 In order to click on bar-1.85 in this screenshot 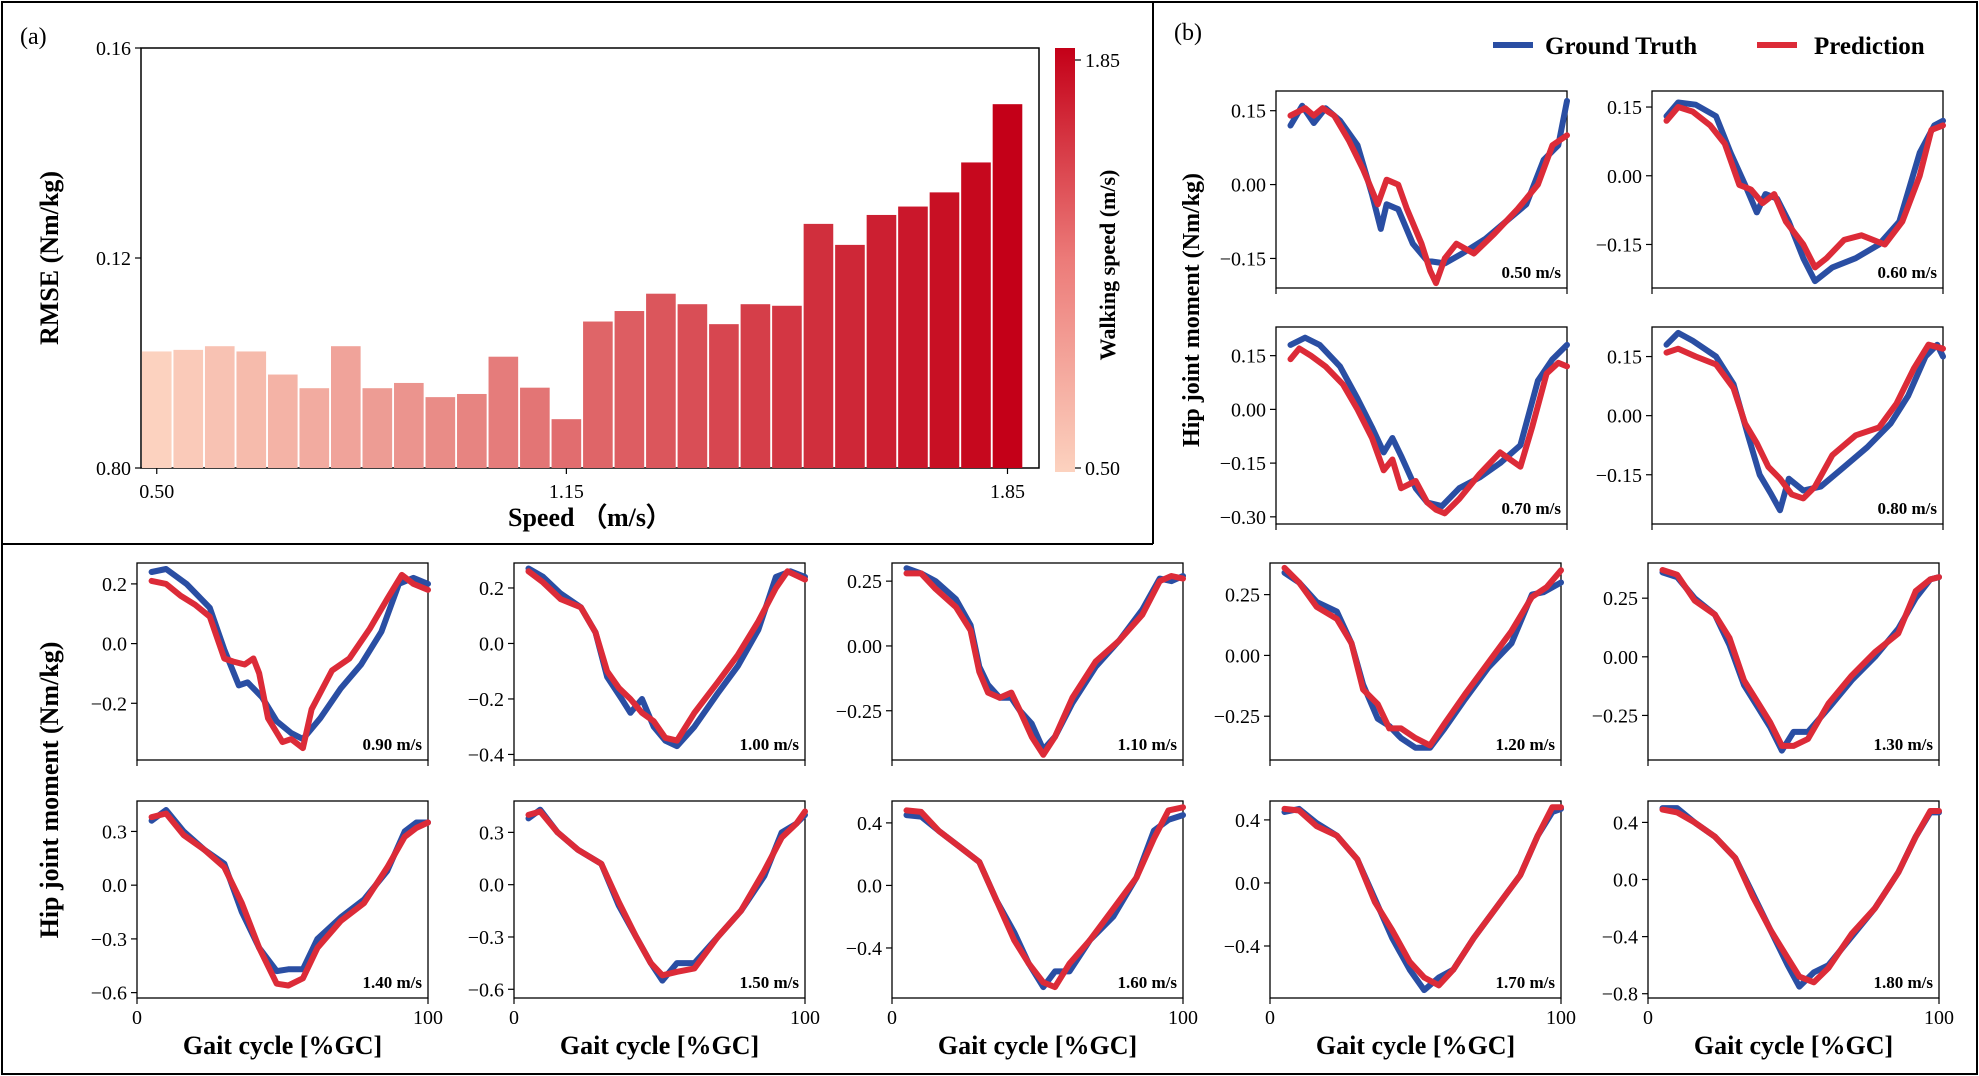, I will do `click(1007, 286)`.